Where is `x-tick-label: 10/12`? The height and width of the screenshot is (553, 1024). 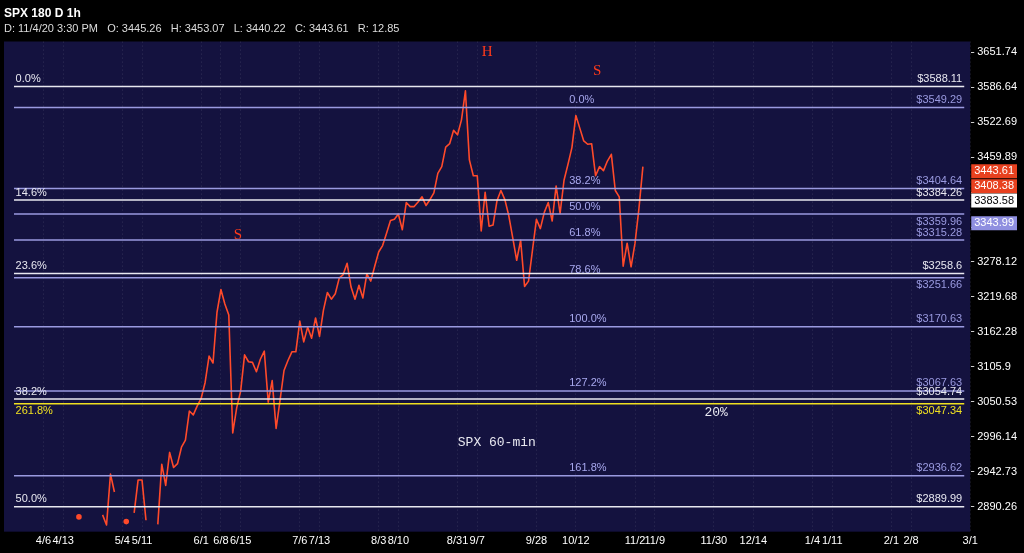 x-tick-label: 10/12 is located at coordinates (576, 540).